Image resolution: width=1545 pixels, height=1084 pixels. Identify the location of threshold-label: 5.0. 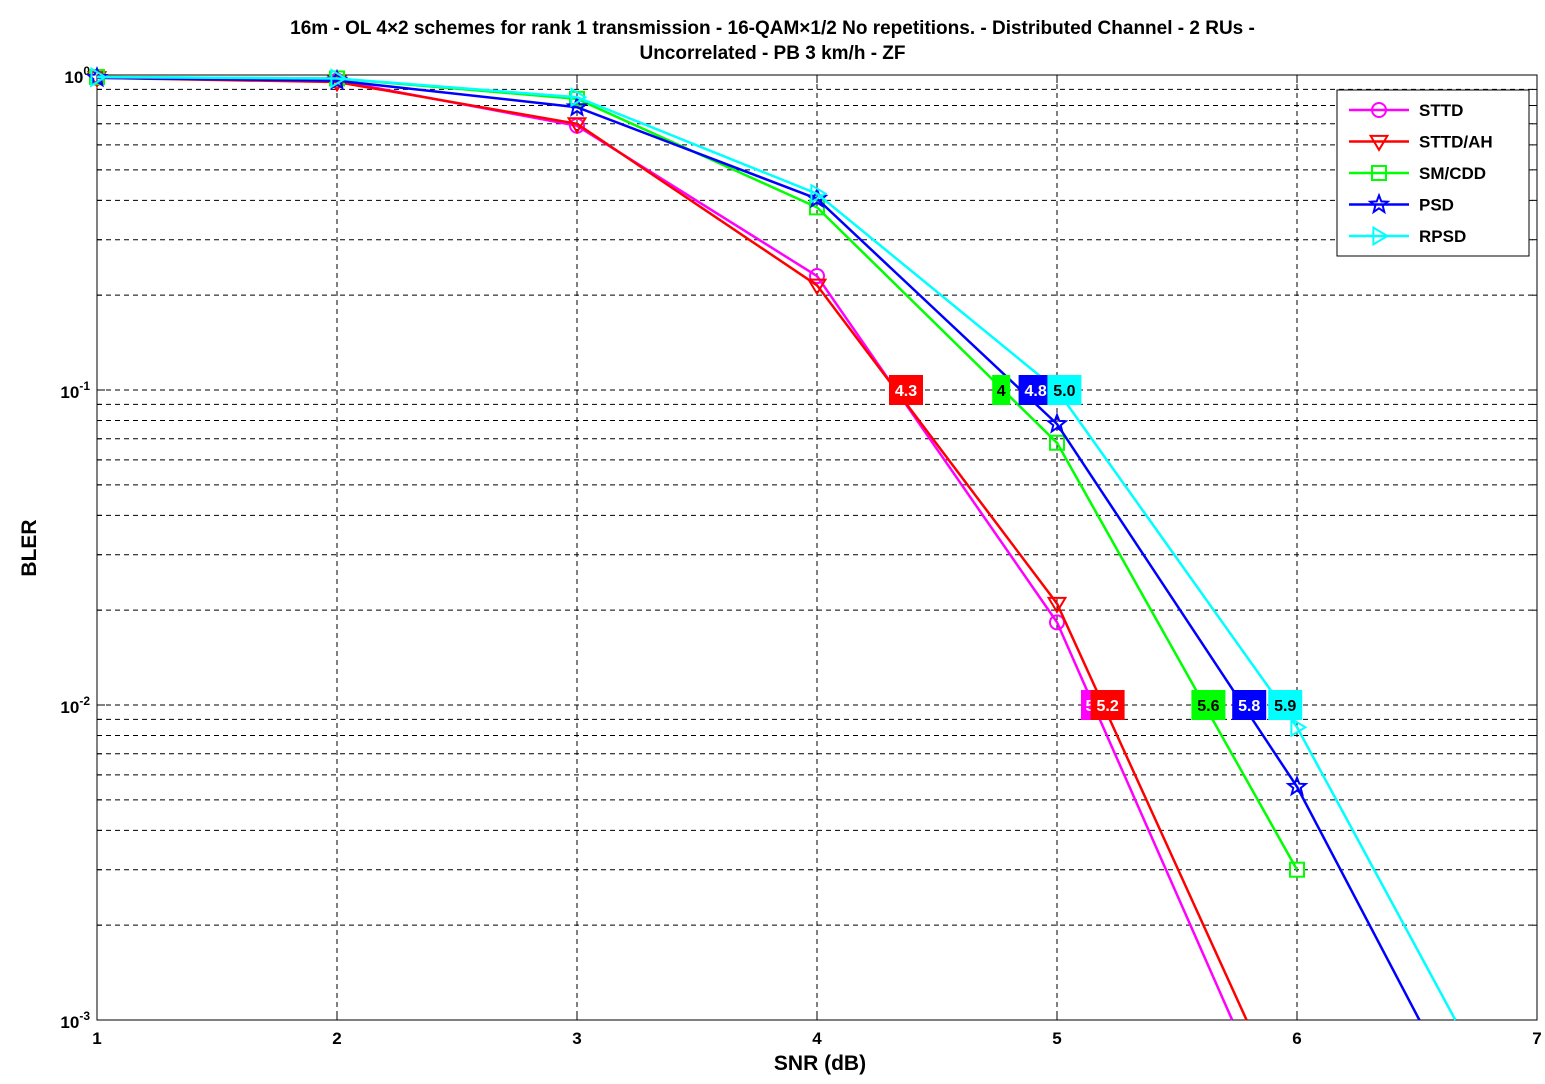
(1064, 390).